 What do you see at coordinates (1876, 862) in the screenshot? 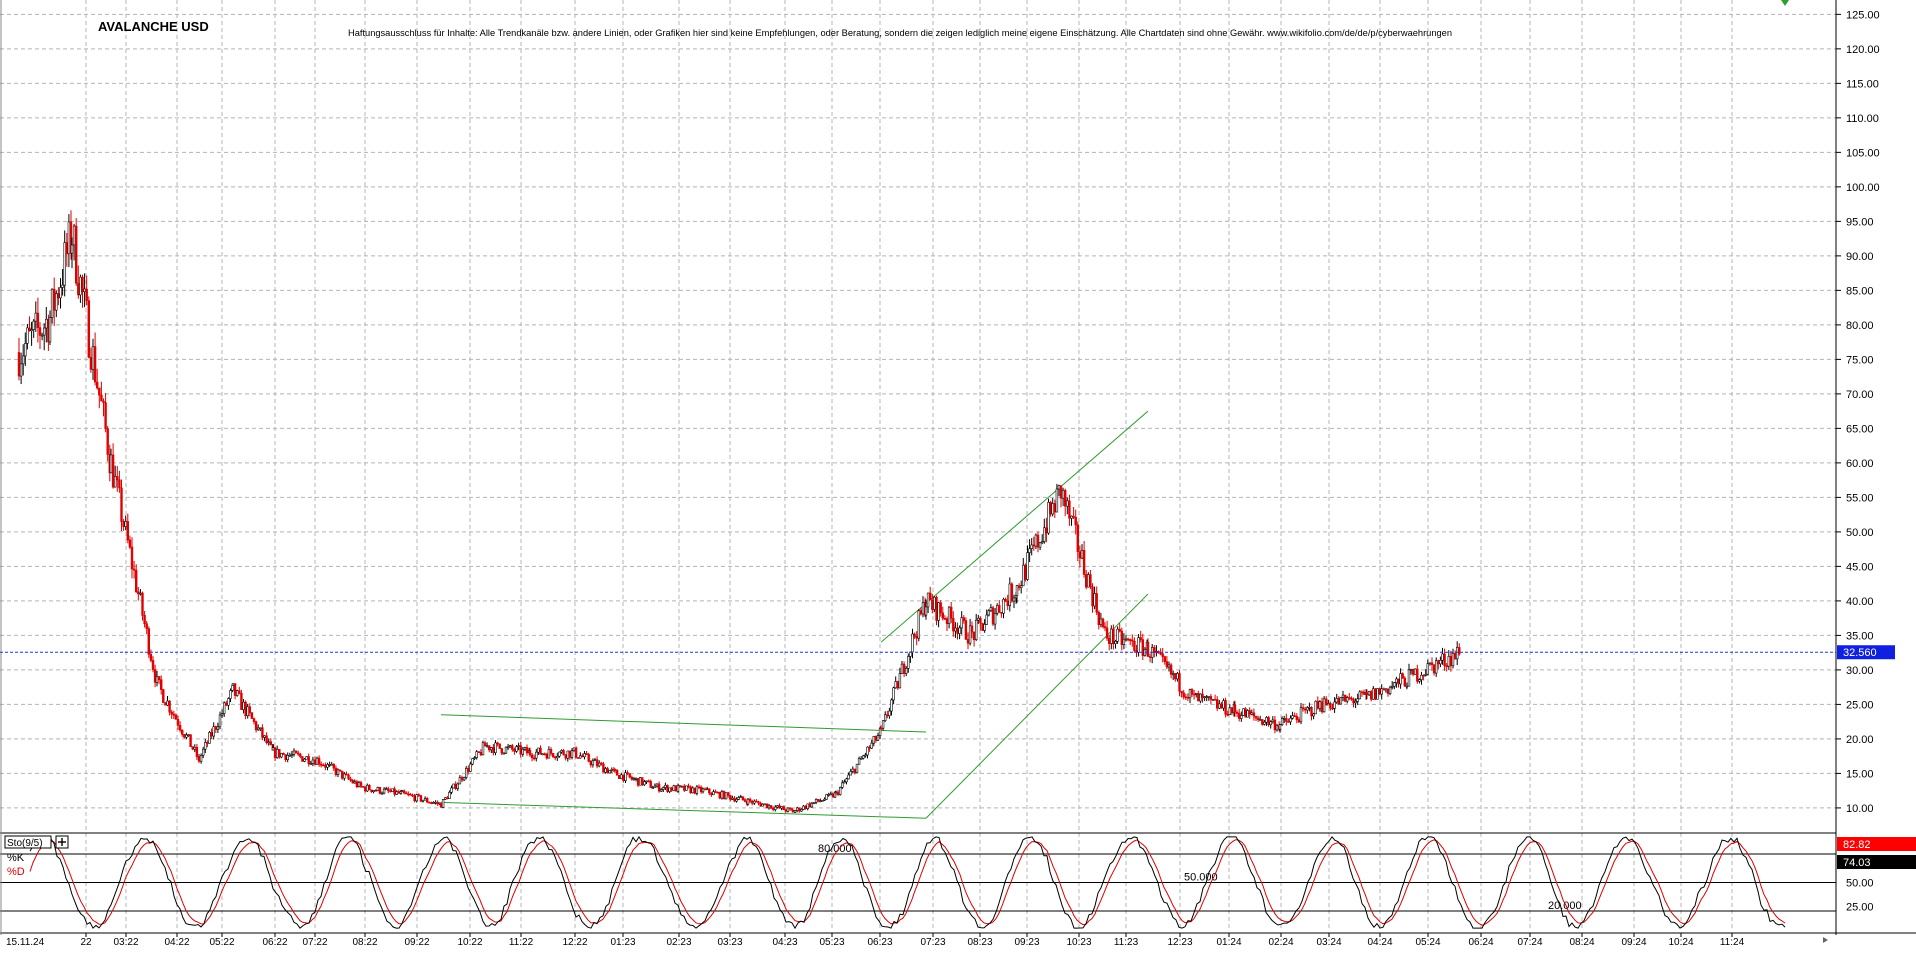
I see `d-value-marker` at bounding box center [1876, 862].